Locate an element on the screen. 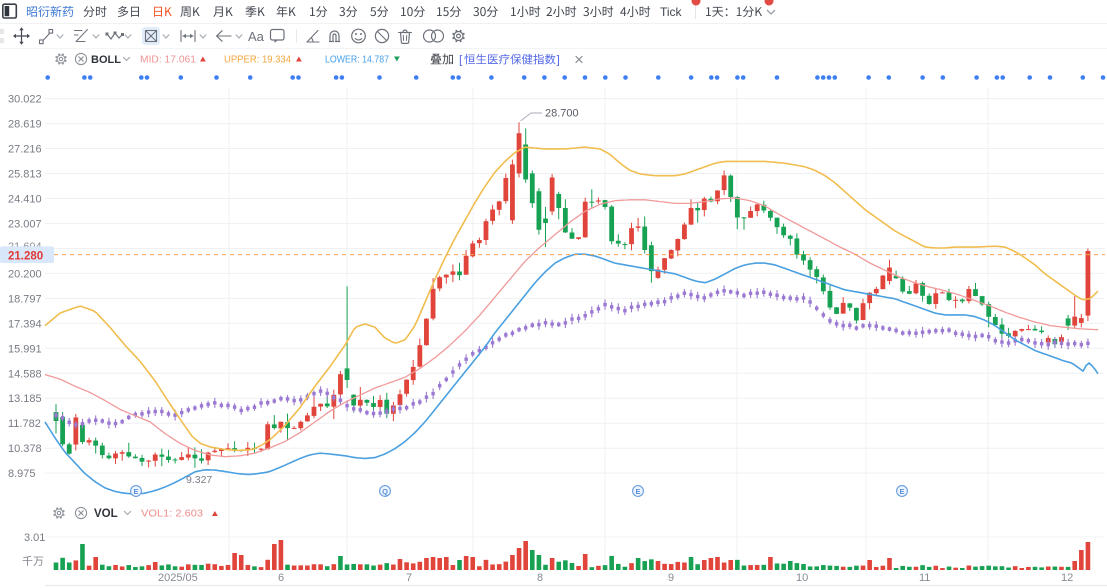 This screenshot has height=588, width=1107. svg-text: 8.975 is located at coordinates (22, 474).